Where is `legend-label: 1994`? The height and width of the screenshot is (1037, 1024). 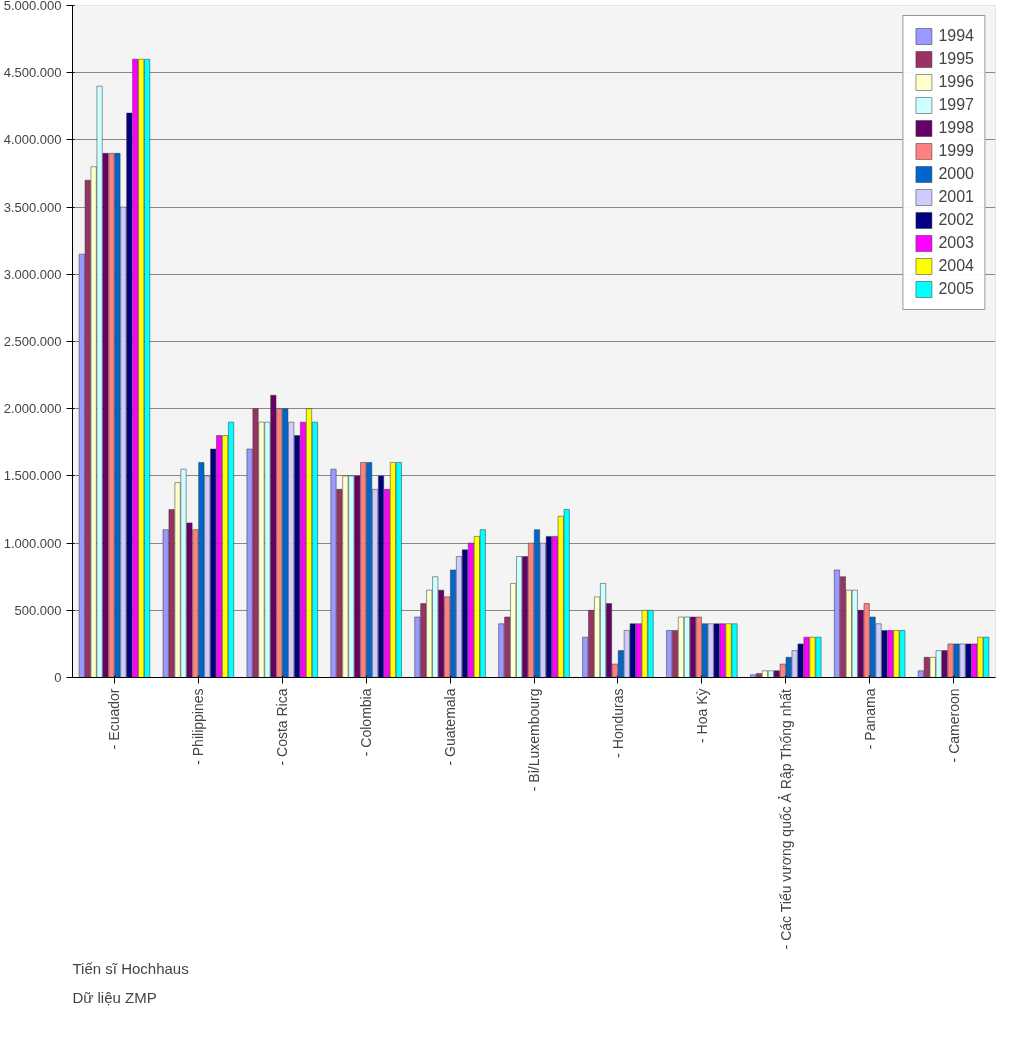 legend-label: 1994 is located at coordinates (956, 36).